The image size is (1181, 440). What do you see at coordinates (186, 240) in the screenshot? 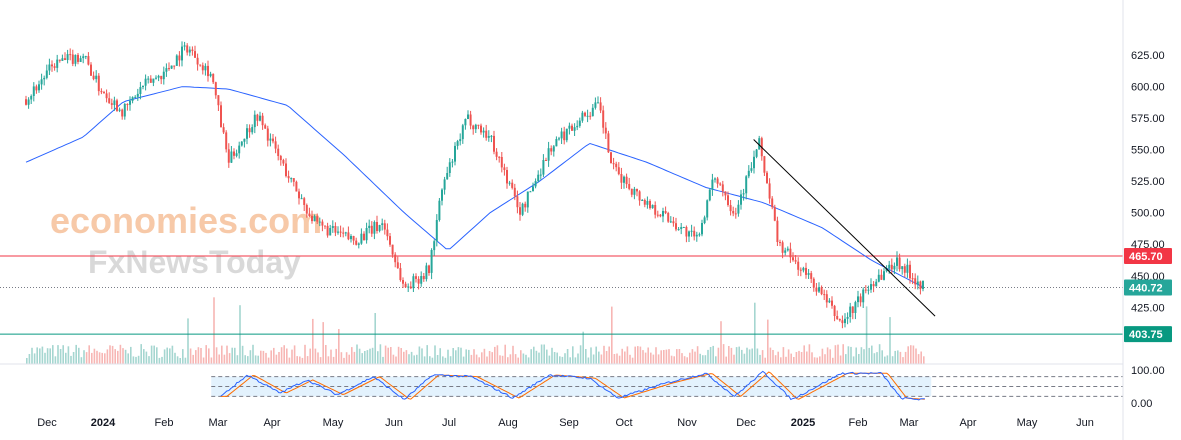
I see `watermark: economies.com FxNewsToday` at bounding box center [186, 240].